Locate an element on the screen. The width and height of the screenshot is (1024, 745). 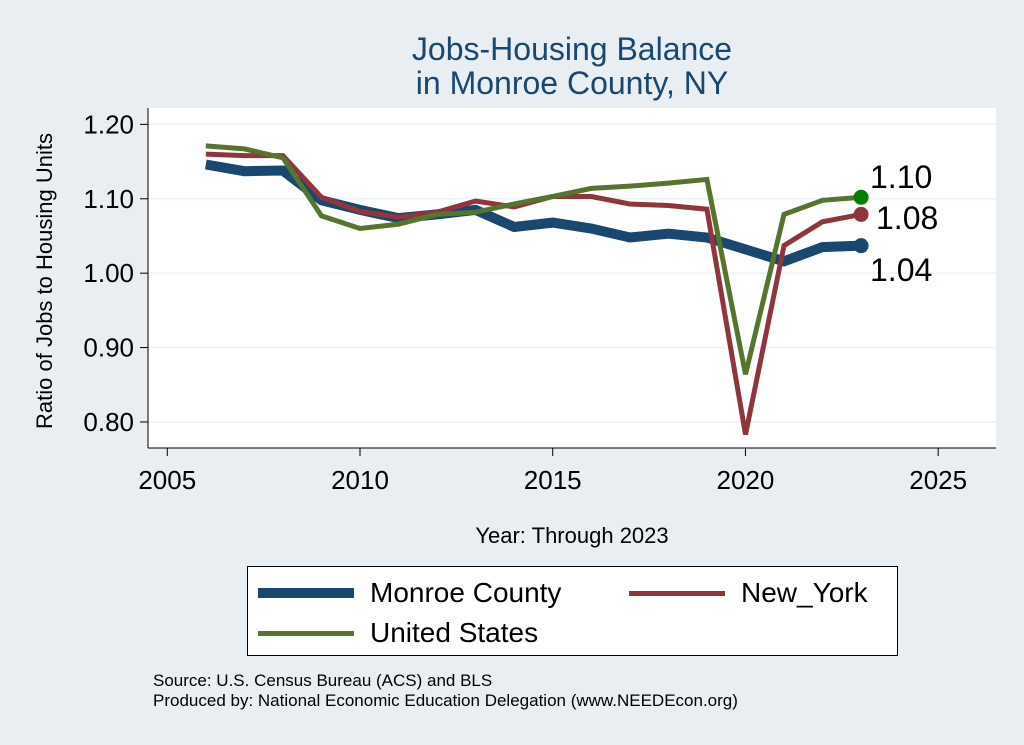
x-tick-label: 2020 is located at coordinates (746, 480).